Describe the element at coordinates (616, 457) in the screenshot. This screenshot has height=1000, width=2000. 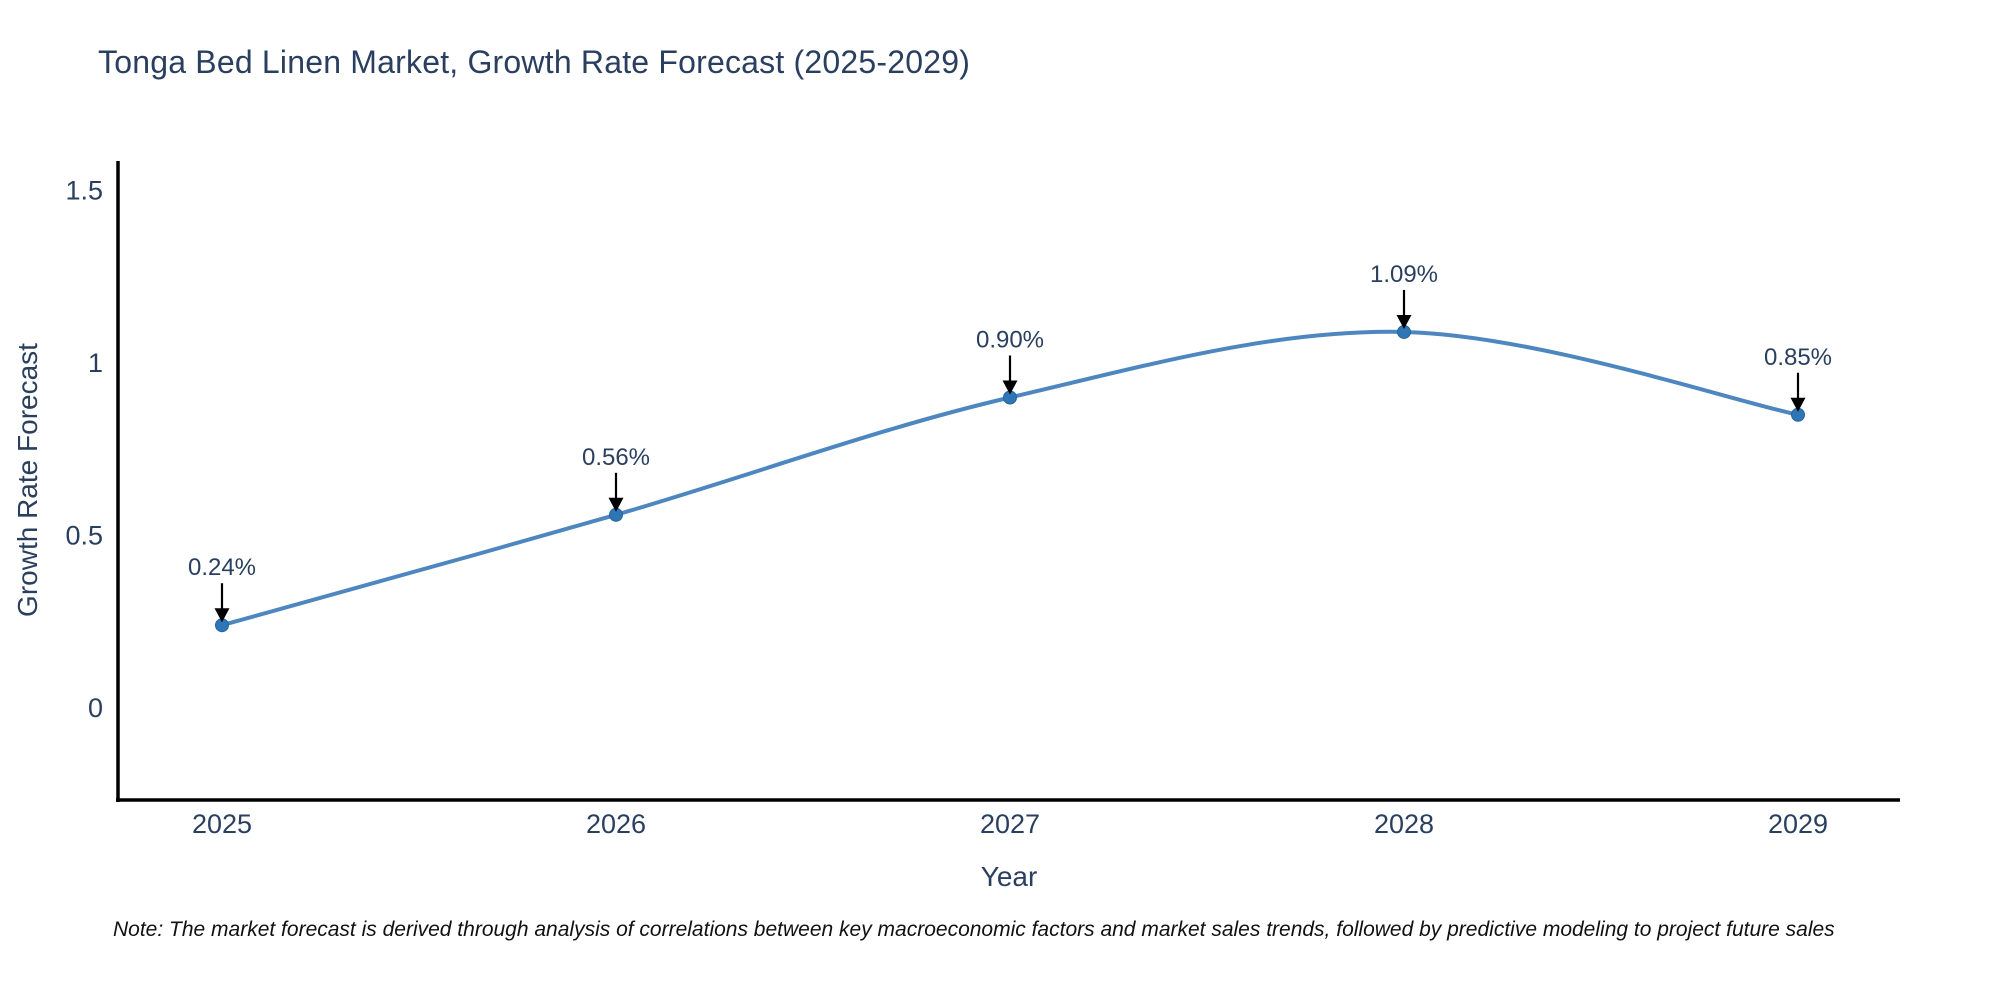
I see `point-value-label: 0.56%` at that location.